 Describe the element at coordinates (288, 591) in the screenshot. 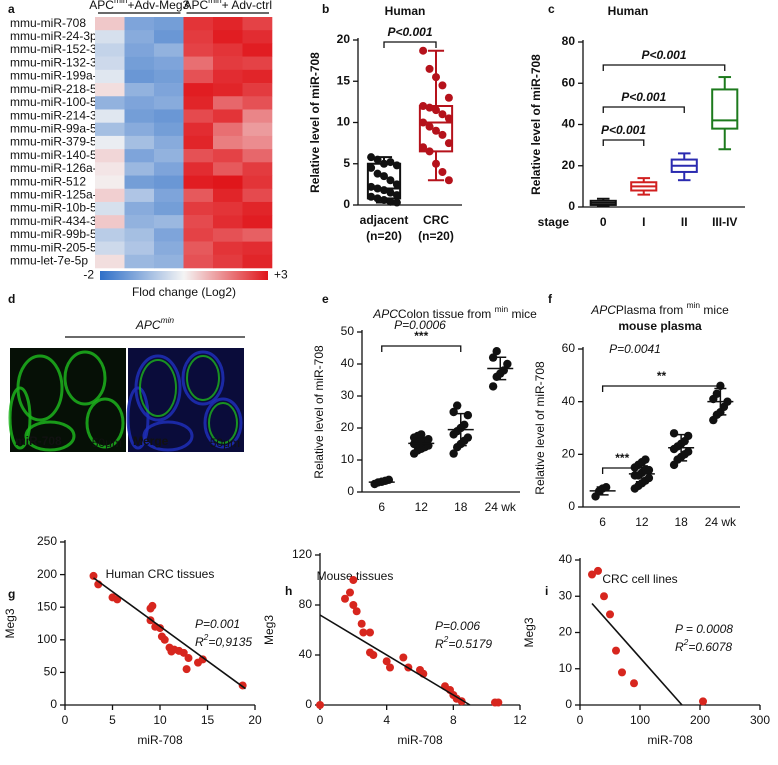

I see `panel-label: h` at that location.